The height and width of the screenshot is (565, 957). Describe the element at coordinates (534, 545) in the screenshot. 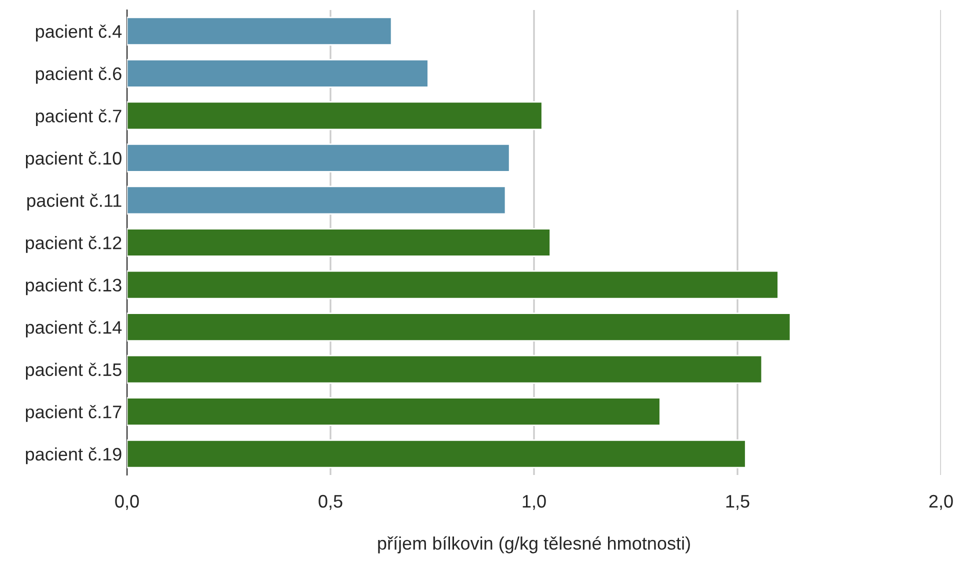

I see `x-axis-title: příjem bílkovin (g/kg tělesné hmotnosti)` at that location.